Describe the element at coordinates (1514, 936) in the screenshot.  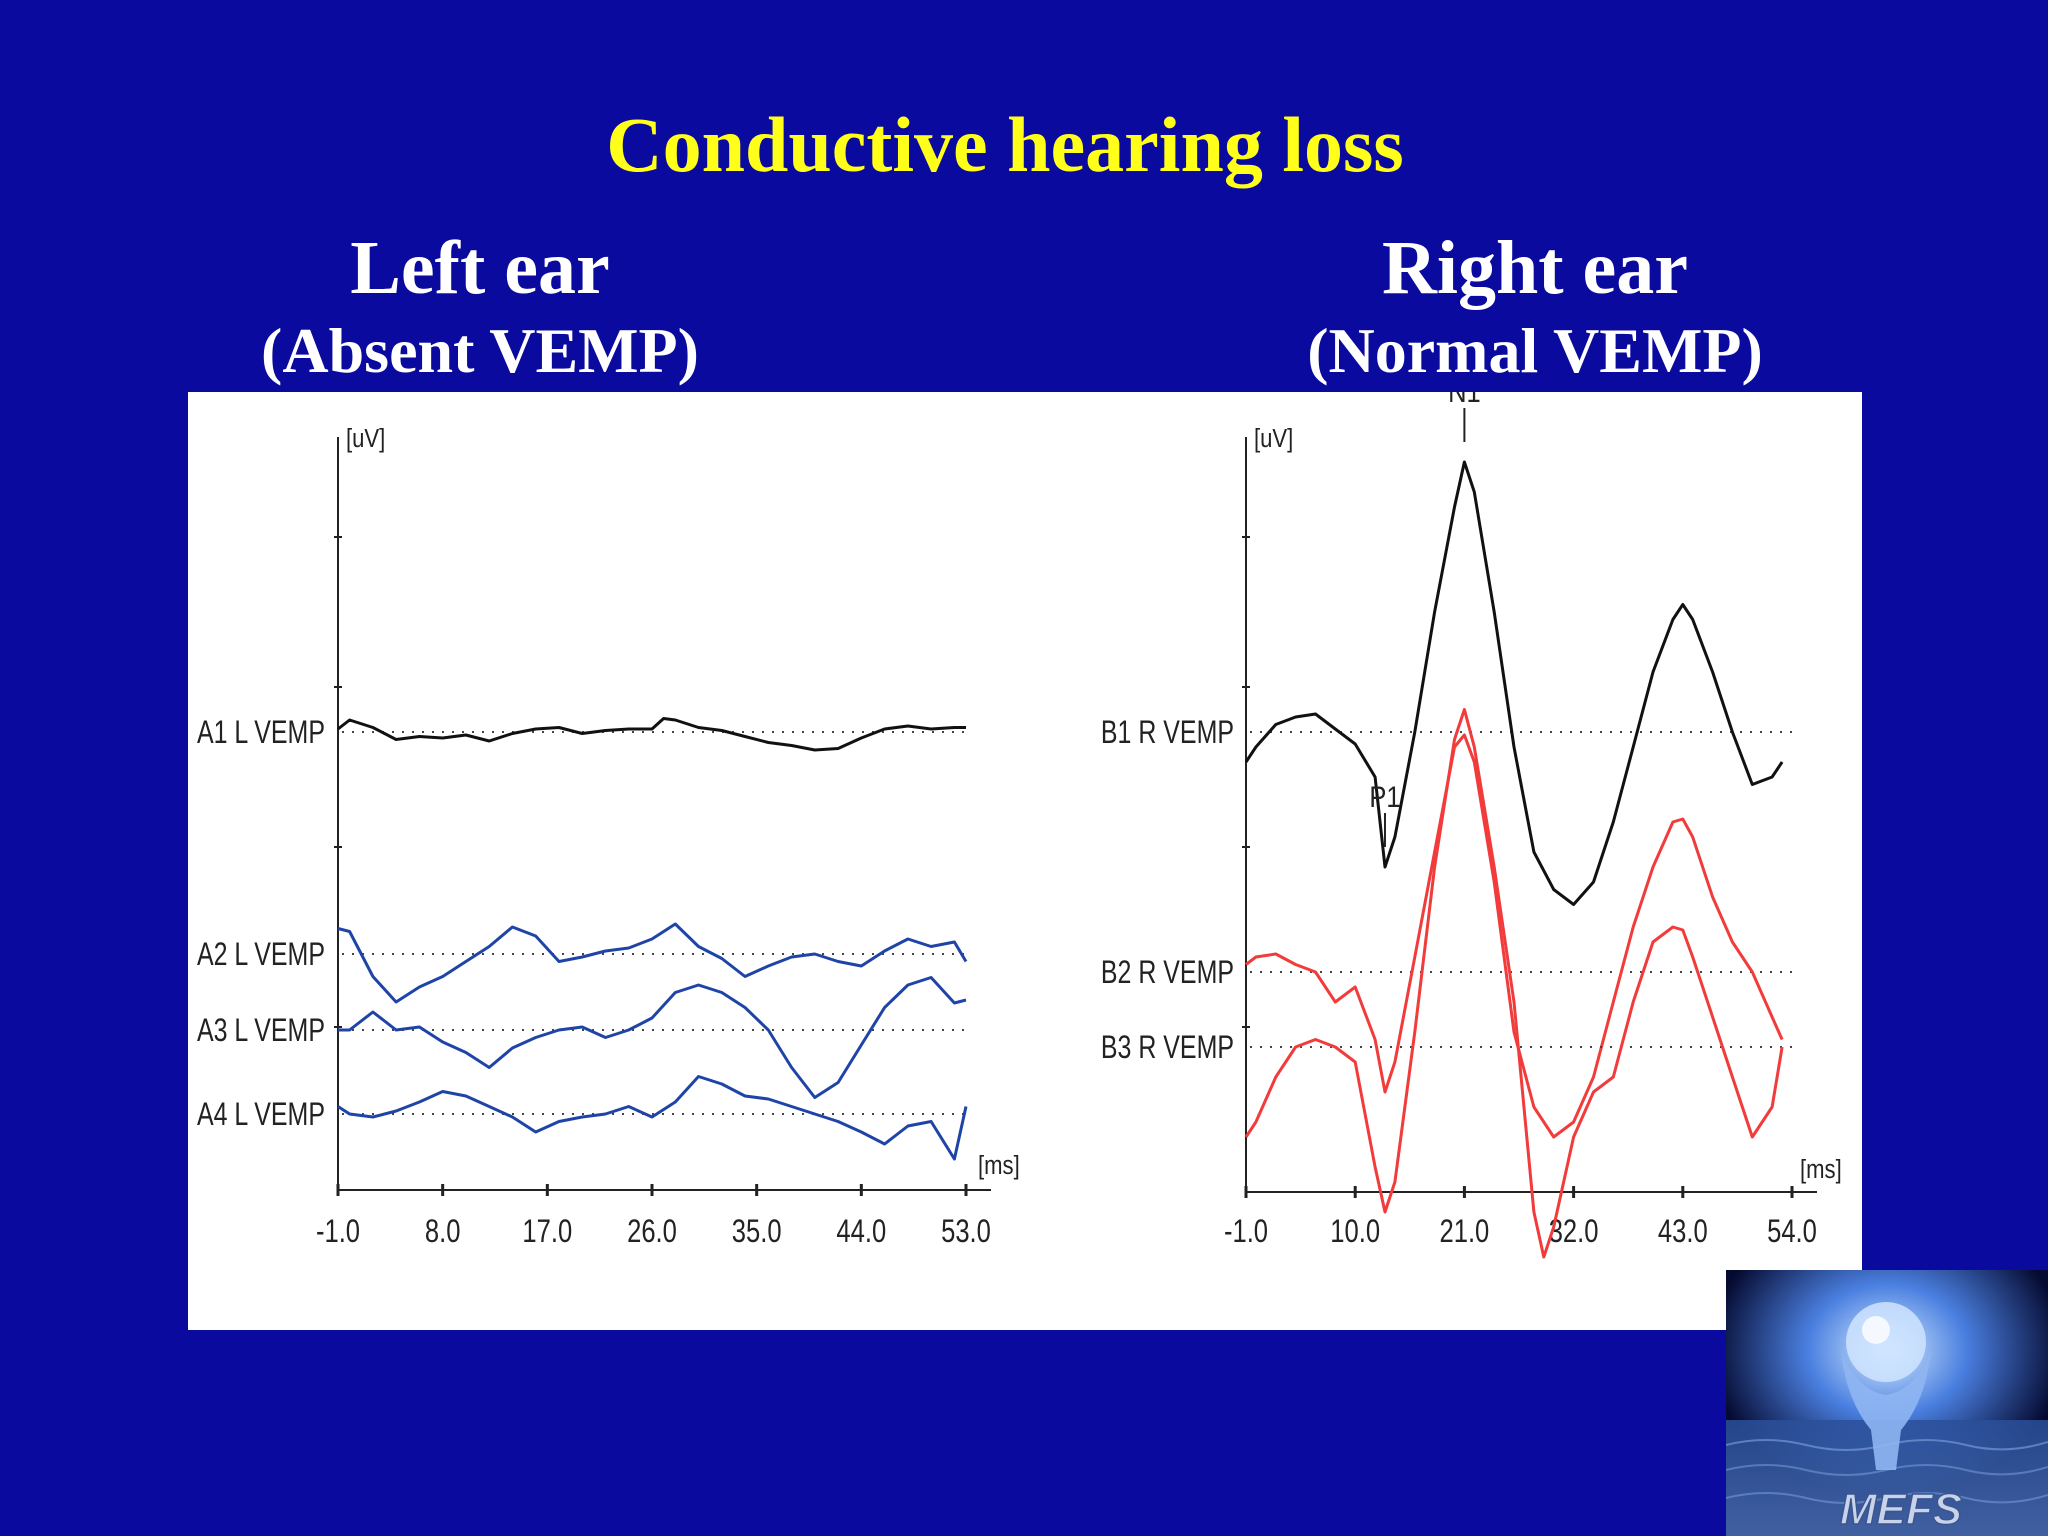
I see `trace-b2-r-vemp` at that location.